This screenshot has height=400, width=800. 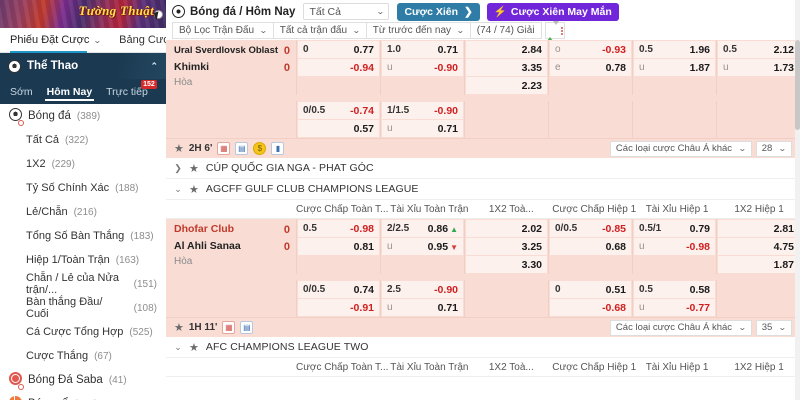 What do you see at coordinates (83, 380) in the screenshot?
I see `sidebar-item-saba-football: Bóng Đá Saba (41)` at bounding box center [83, 380].